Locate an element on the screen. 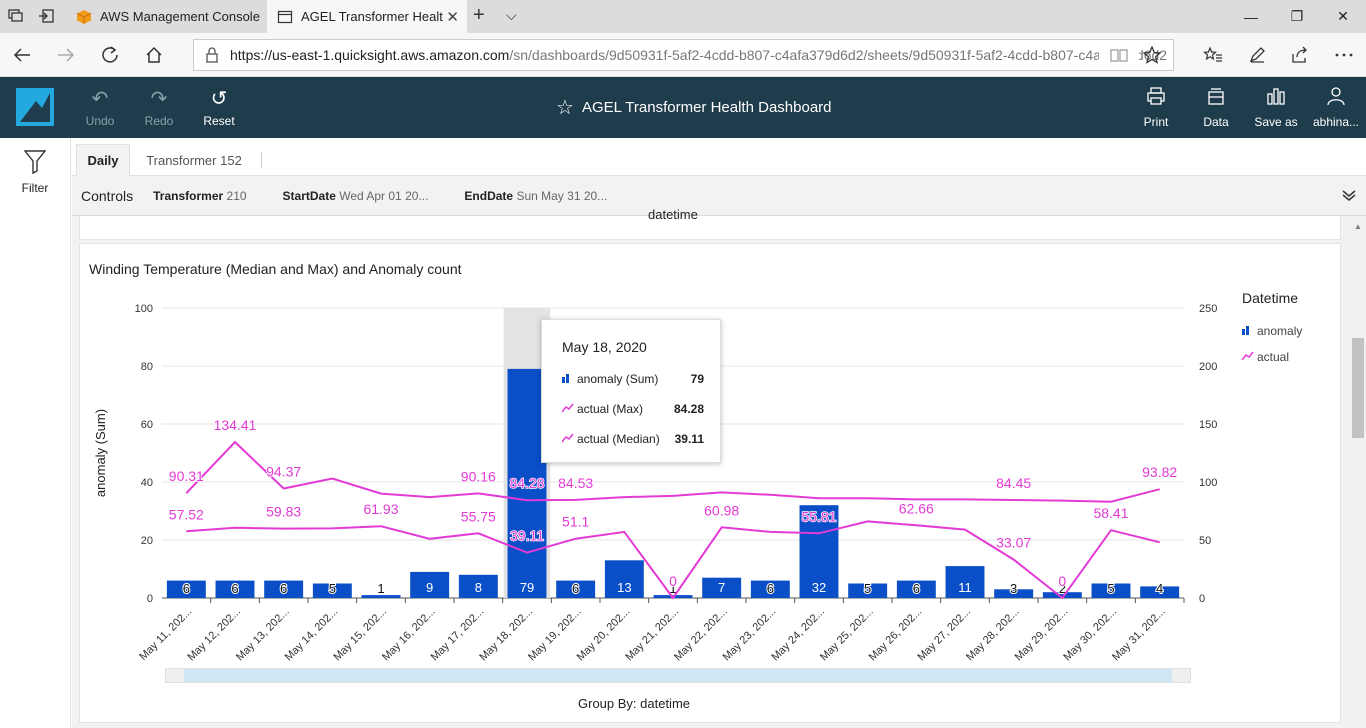 The image size is (1366, 728). dashboard-title: ☆ AGEL Transformer Health Dashboard is located at coordinates (694, 107).